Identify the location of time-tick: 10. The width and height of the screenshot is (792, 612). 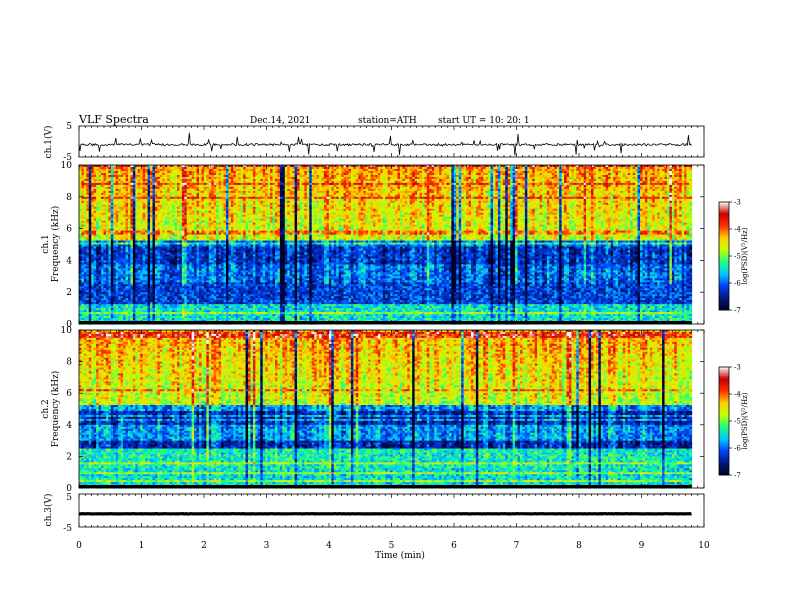
(704, 546).